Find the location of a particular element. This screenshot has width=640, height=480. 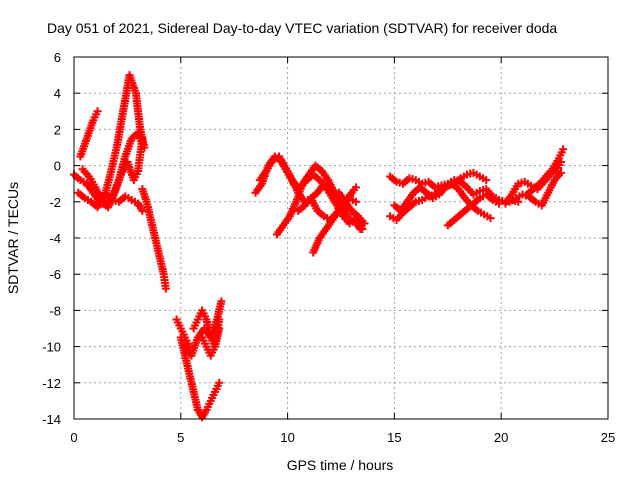

y-tick-label: -14 is located at coordinates (51, 419).